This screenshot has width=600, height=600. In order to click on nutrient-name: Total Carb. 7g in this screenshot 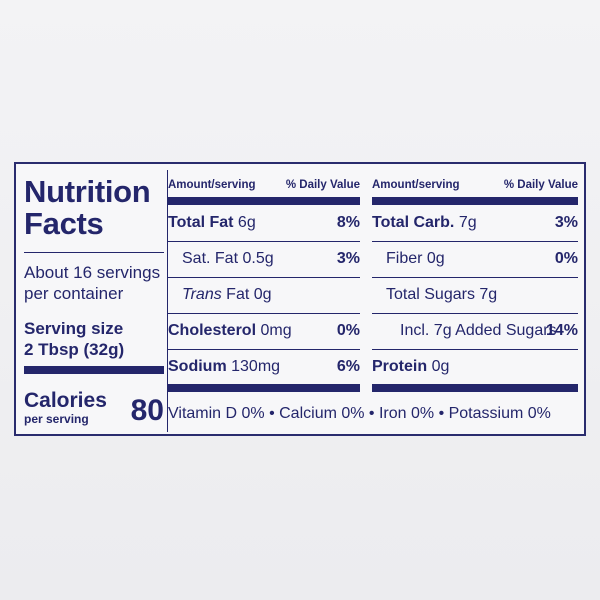, I will do `click(424, 223)`.